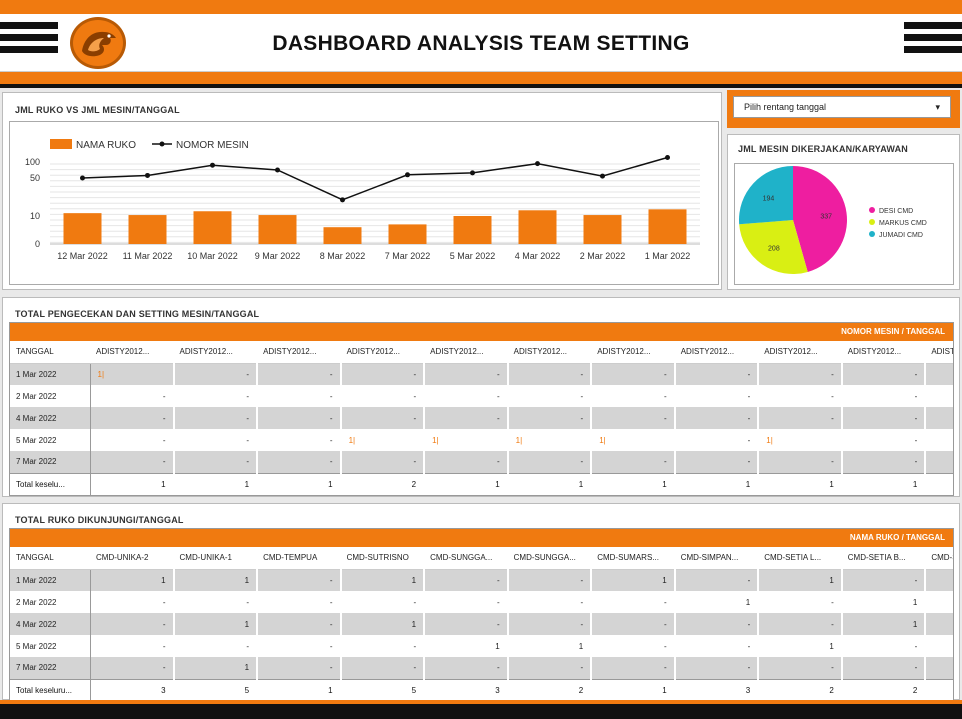 This screenshot has height=719, width=962. What do you see at coordinates (842, 107) in the screenshot?
I see `date-range-picker: Pilih rentang tanggal ▾` at bounding box center [842, 107].